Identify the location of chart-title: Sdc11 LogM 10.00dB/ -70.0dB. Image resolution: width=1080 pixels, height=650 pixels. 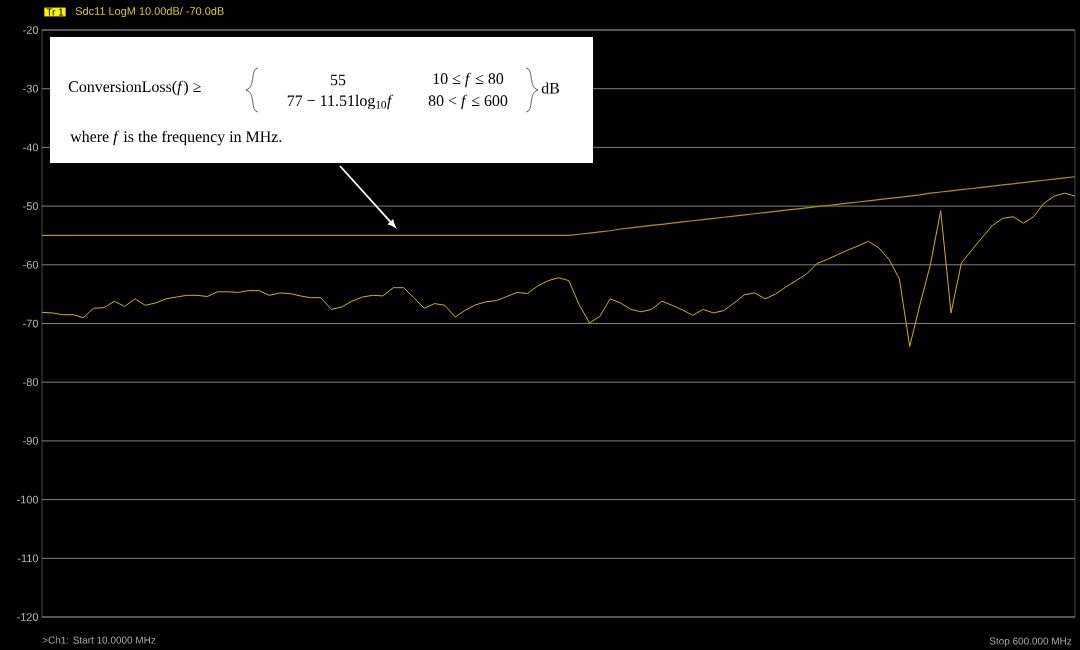
(149, 12).